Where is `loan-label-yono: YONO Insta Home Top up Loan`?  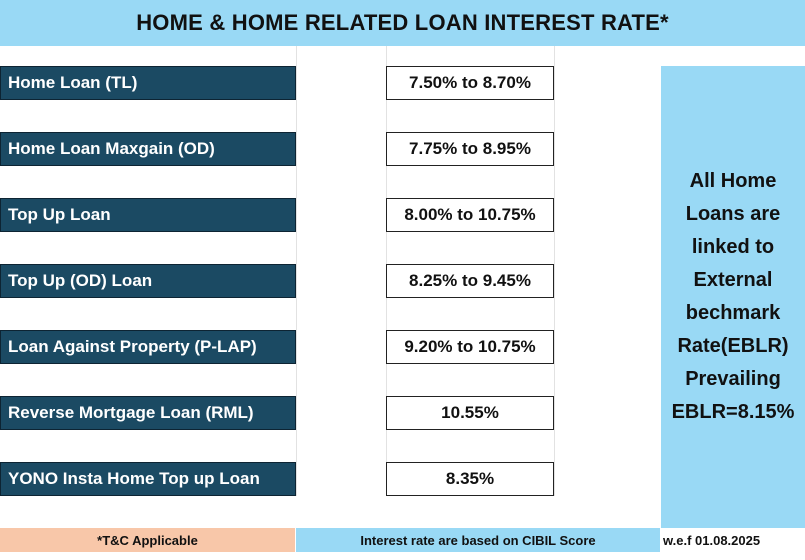
loan-label-yono: YONO Insta Home Top up Loan is located at coordinates (148, 479).